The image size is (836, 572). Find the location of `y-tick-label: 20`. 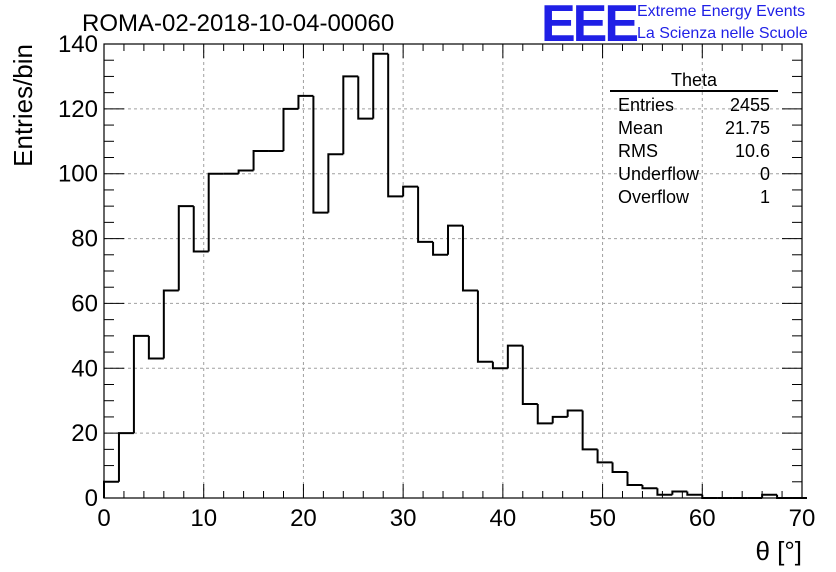

y-tick-label: 20 is located at coordinates (84, 433).